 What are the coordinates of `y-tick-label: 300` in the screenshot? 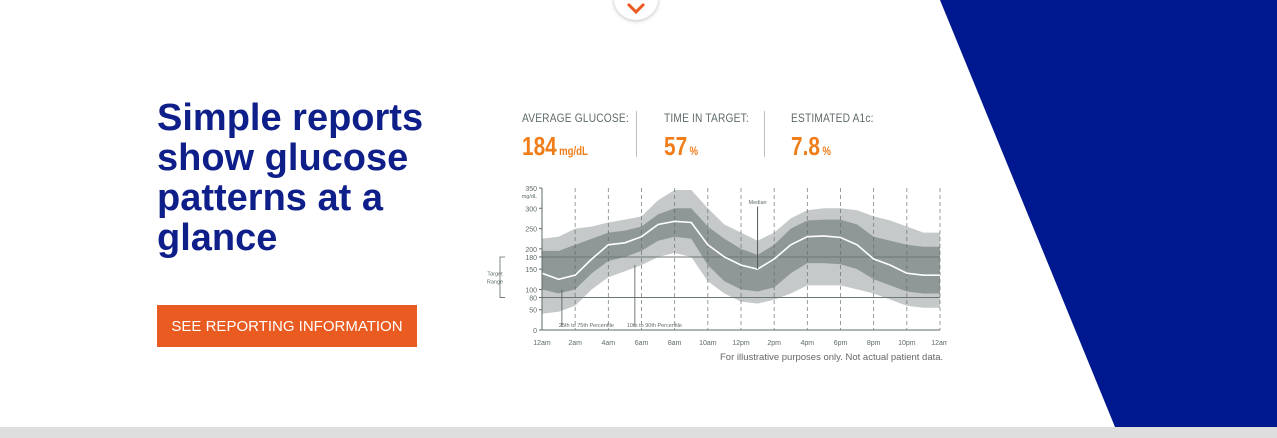 It's located at (531, 209).